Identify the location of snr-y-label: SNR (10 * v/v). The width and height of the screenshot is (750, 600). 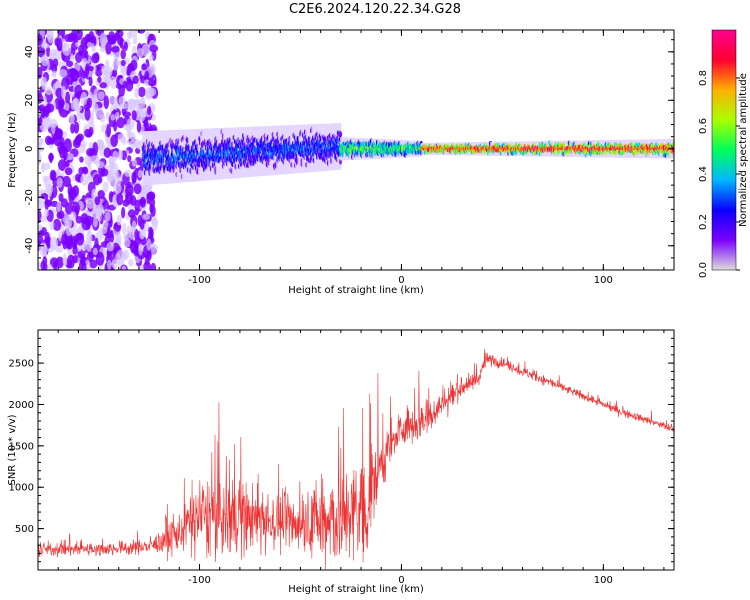
(12, 449).